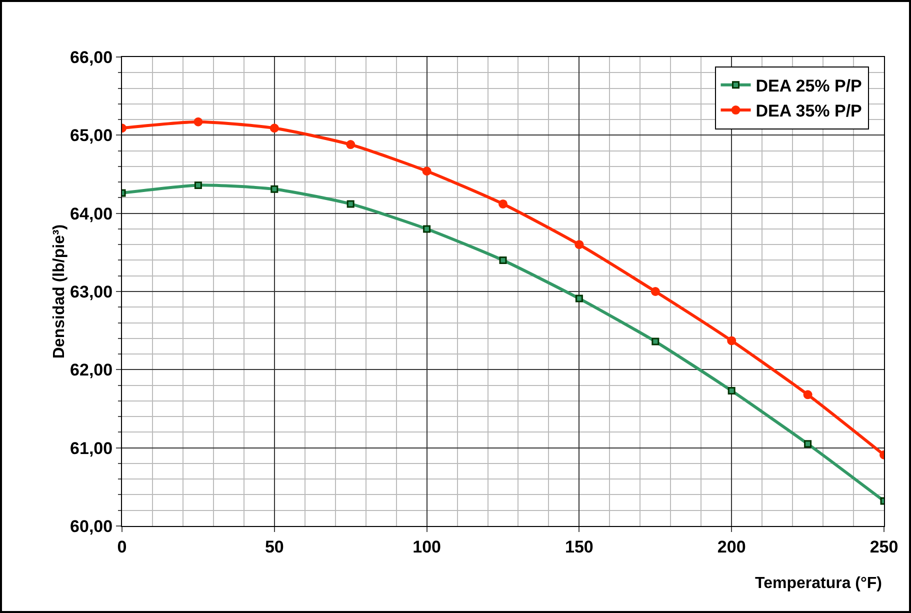 This screenshot has width=911, height=613. What do you see at coordinates (91, 526) in the screenshot?
I see `y-tick-label: 60,00` at bounding box center [91, 526].